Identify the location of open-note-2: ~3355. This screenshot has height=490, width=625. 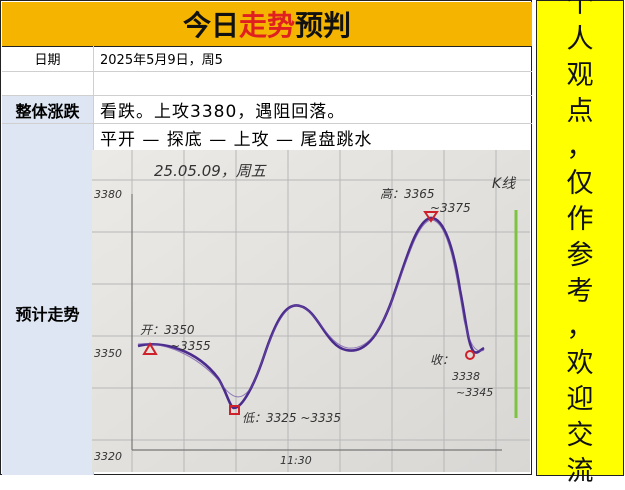
(190, 346).